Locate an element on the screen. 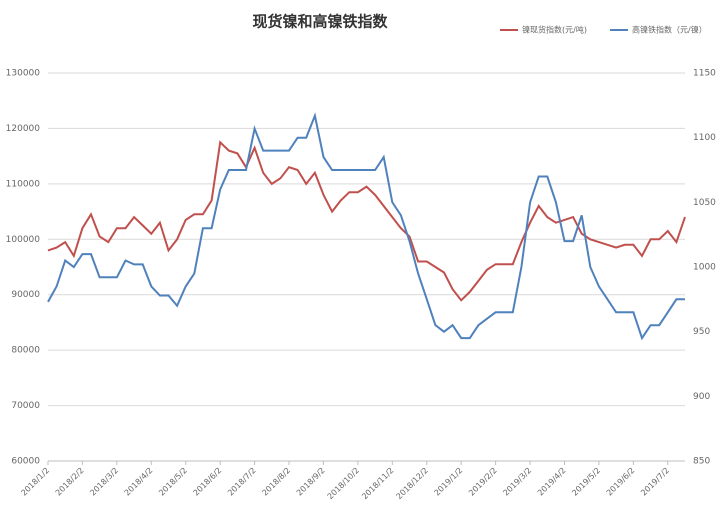 The image size is (717, 516). y2-tick-label: 950 is located at coordinates (701, 332).